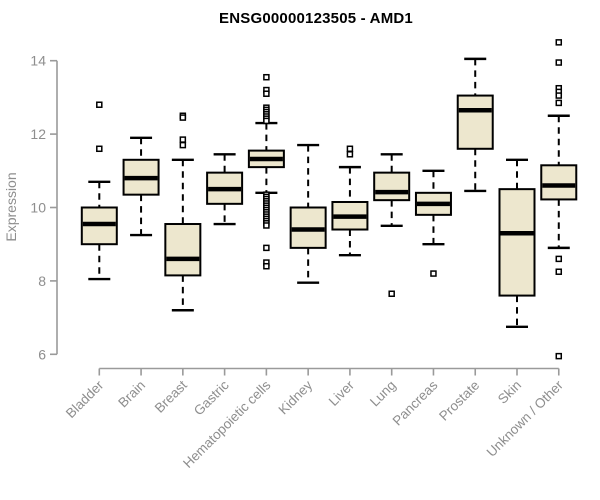  What do you see at coordinates (11, 207) in the screenshot?
I see `y-axis-title: Expression` at bounding box center [11, 207].